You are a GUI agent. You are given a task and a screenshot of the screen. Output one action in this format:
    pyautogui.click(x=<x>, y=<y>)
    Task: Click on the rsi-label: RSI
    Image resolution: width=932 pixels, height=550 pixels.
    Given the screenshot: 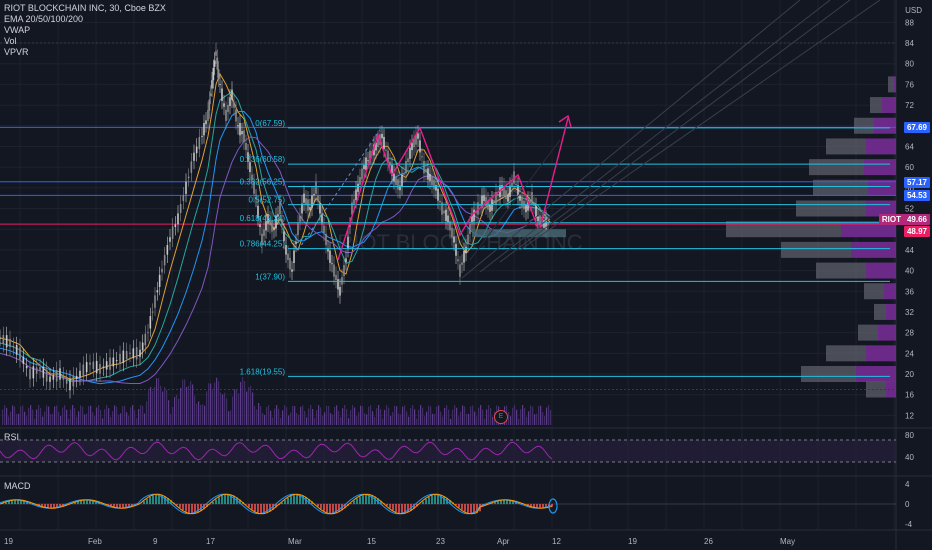 What is the action you would take?
    pyautogui.click(x=12, y=437)
    